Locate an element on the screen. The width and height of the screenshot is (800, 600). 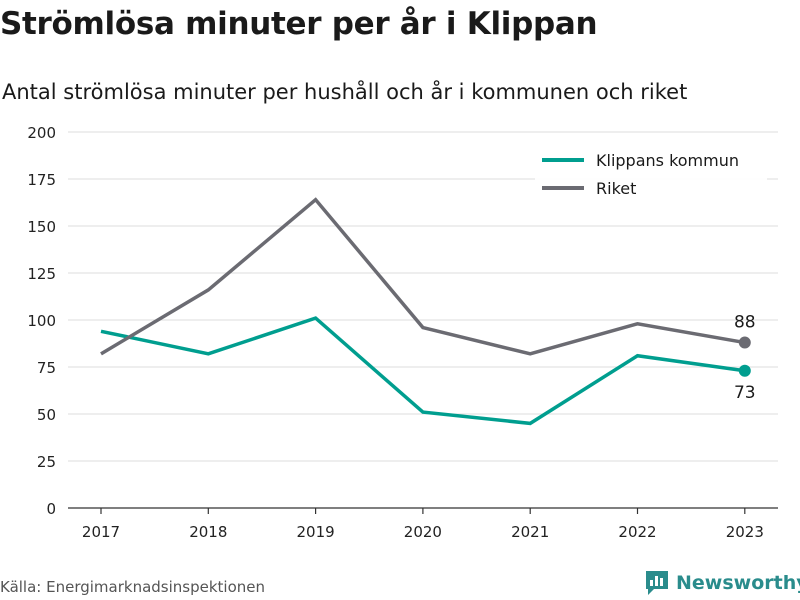
x-tick-label: 2020 is located at coordinates (423, 532).